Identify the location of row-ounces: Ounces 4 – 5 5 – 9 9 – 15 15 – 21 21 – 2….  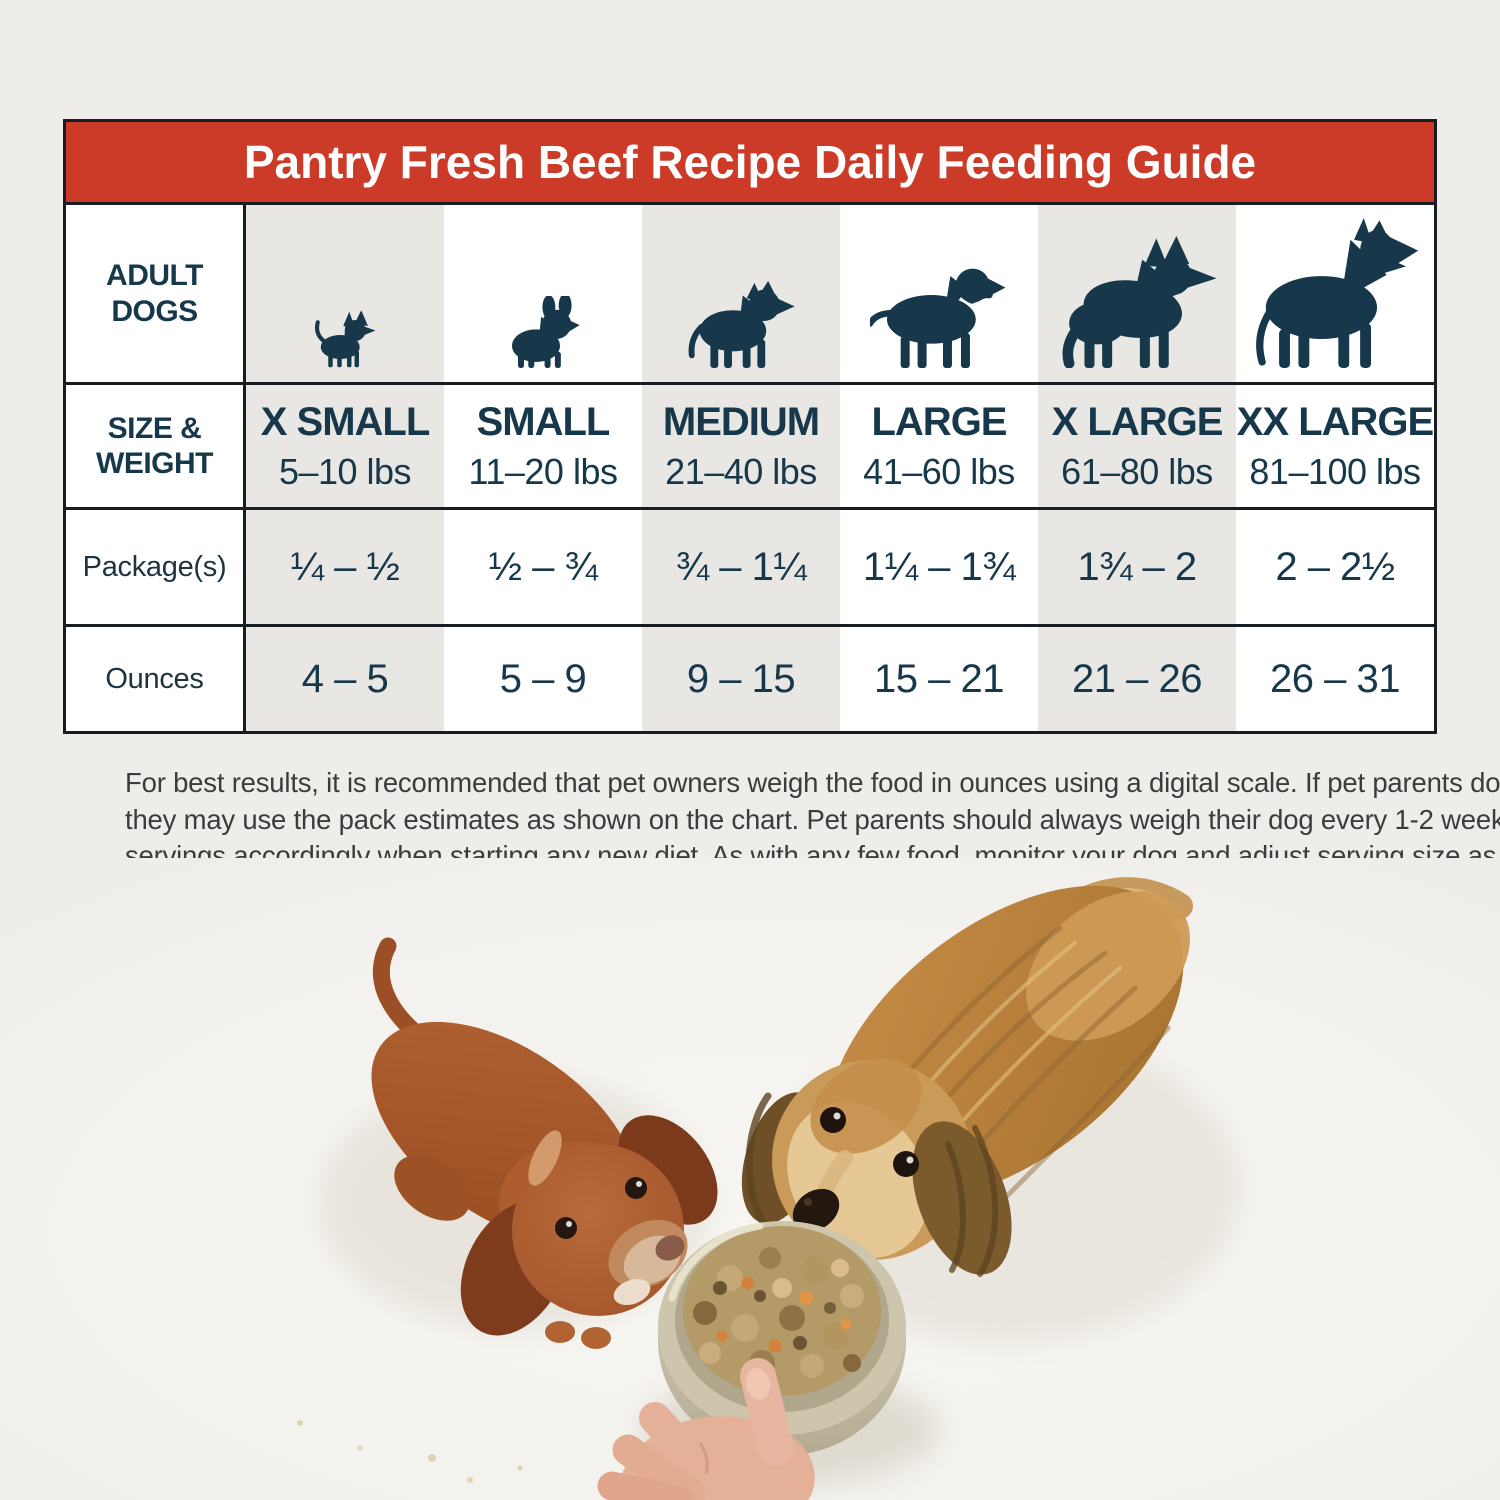
(750, 677).